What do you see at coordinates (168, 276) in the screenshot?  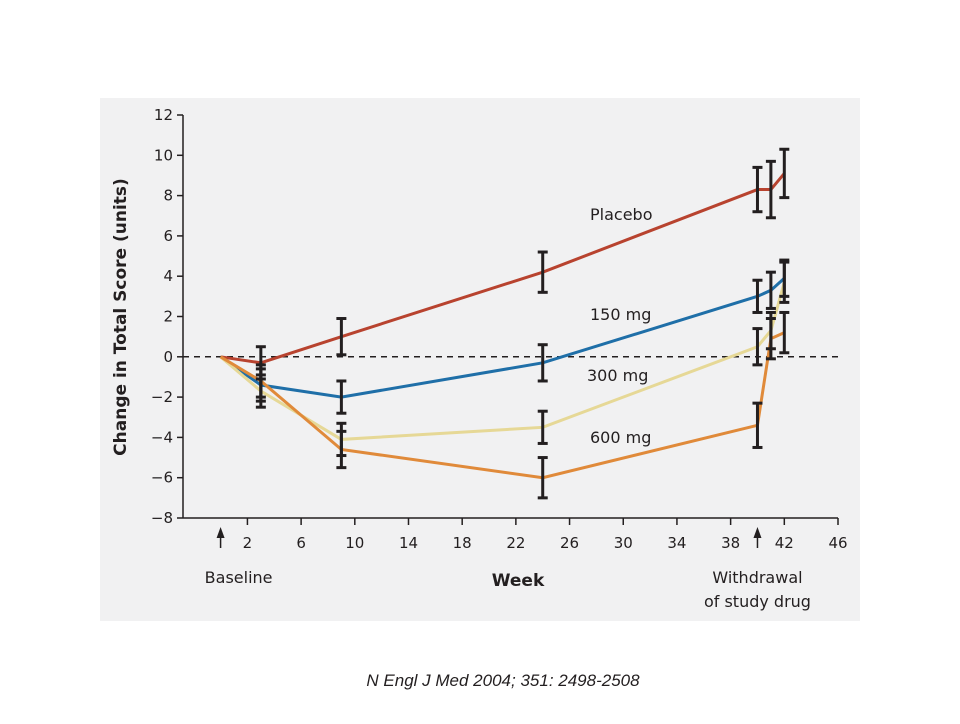 I see `y-tick-label: 4` at bounding box center [168, 276].